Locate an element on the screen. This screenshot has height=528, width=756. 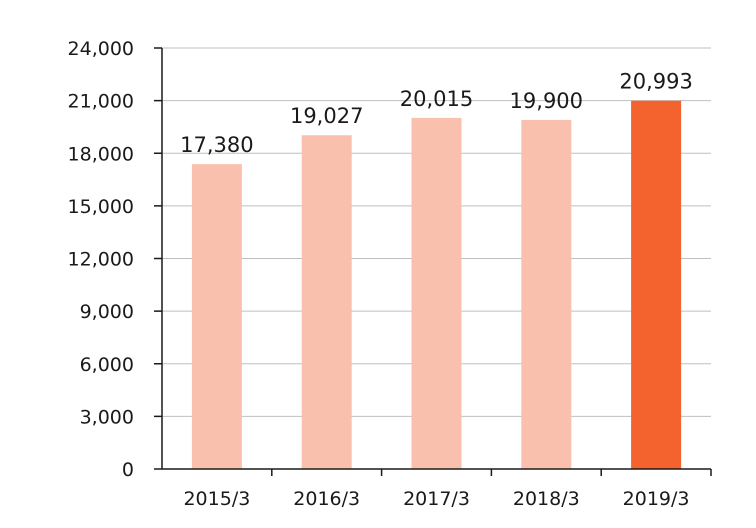
x-tick-label: 2018/3 is located at coordinates (546, 499).